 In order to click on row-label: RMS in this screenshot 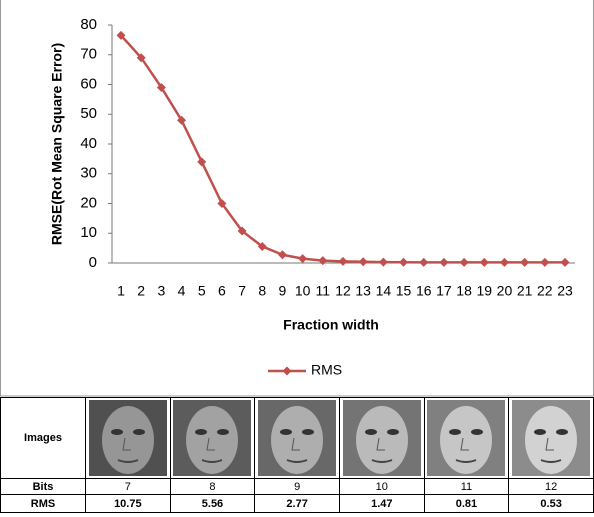, I will do `click(43, 503)`.